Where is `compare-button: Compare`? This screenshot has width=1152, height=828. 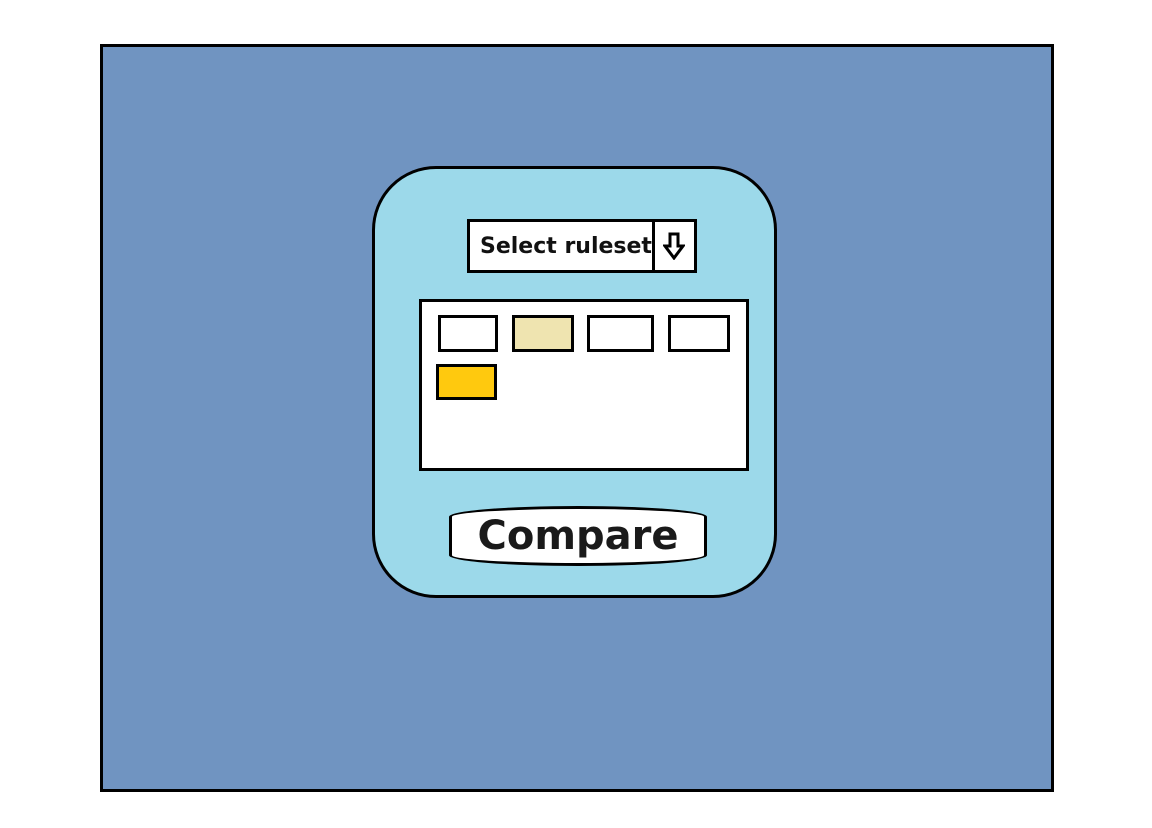
compare-button: Compare is located at coordinates (578, 536).